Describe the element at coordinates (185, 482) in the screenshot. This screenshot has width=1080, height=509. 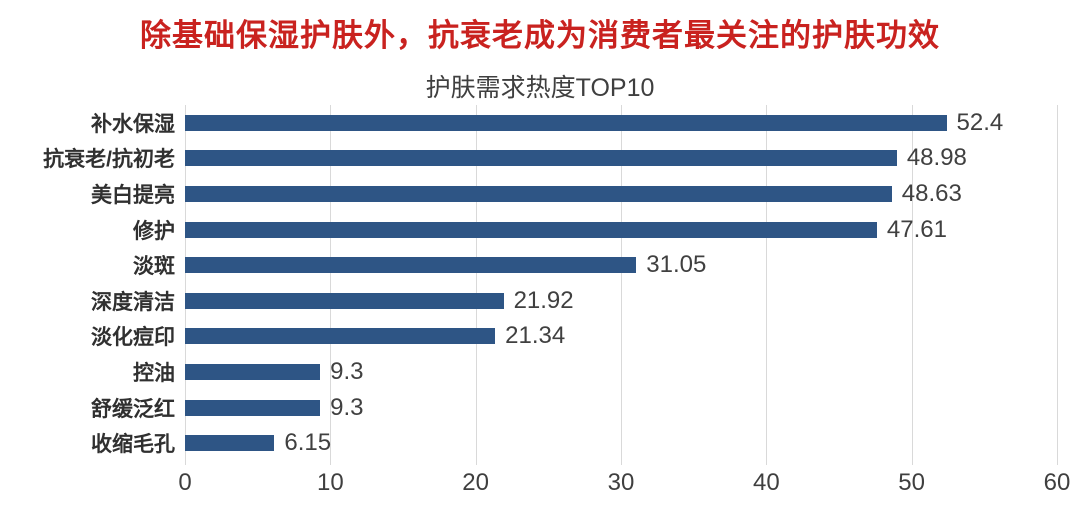
I see `x-tick-label: 0` at that location.